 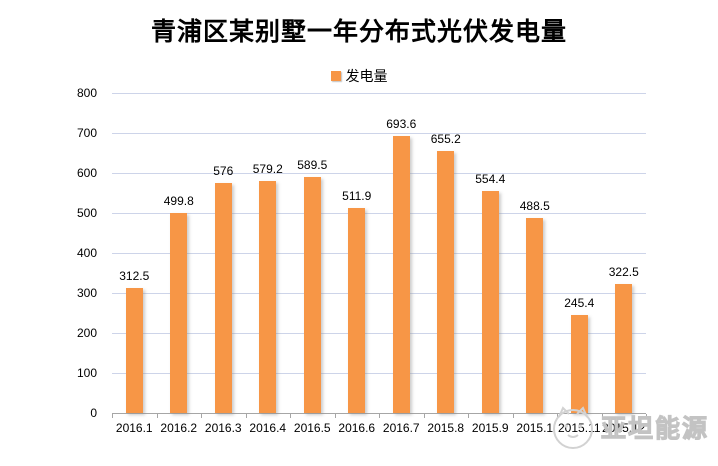 I want to click on x-tick-label: 2016.5, so click(x=312, y=428).